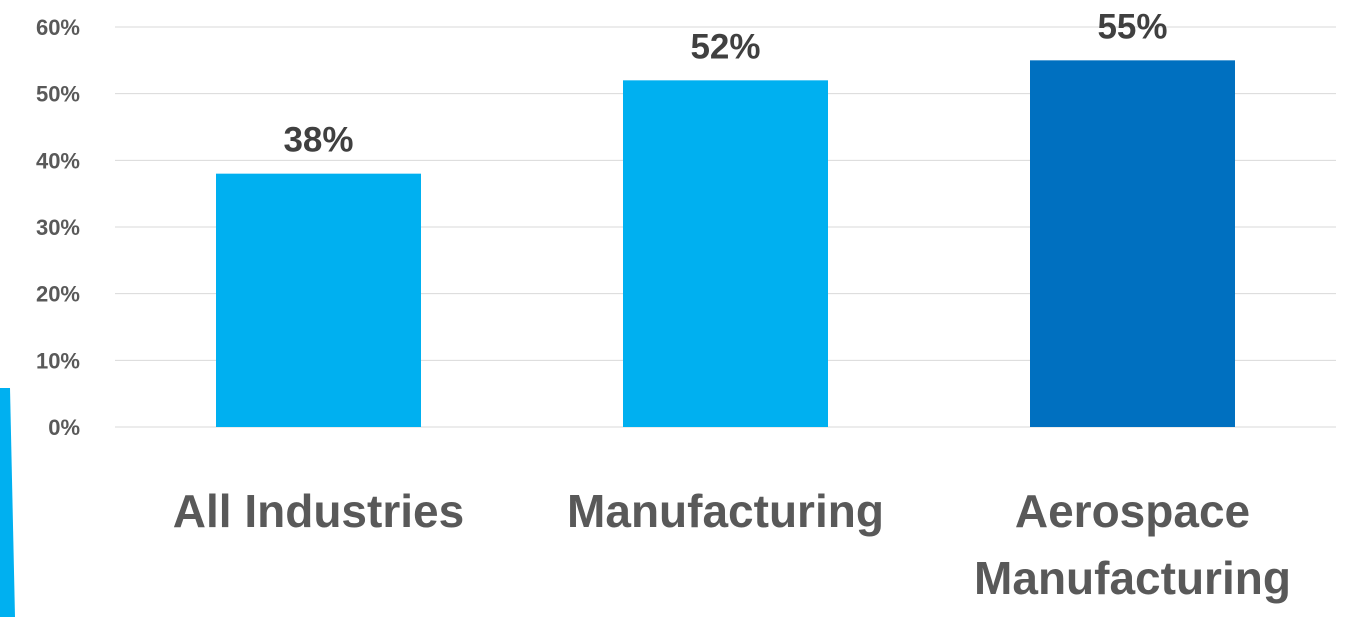 The height and width of the screenshot is (617, 1350). What do you see at coordinates (318, 511) in the screenshot?
I see `category-label: All Industries` at bounding box center [318, 511].